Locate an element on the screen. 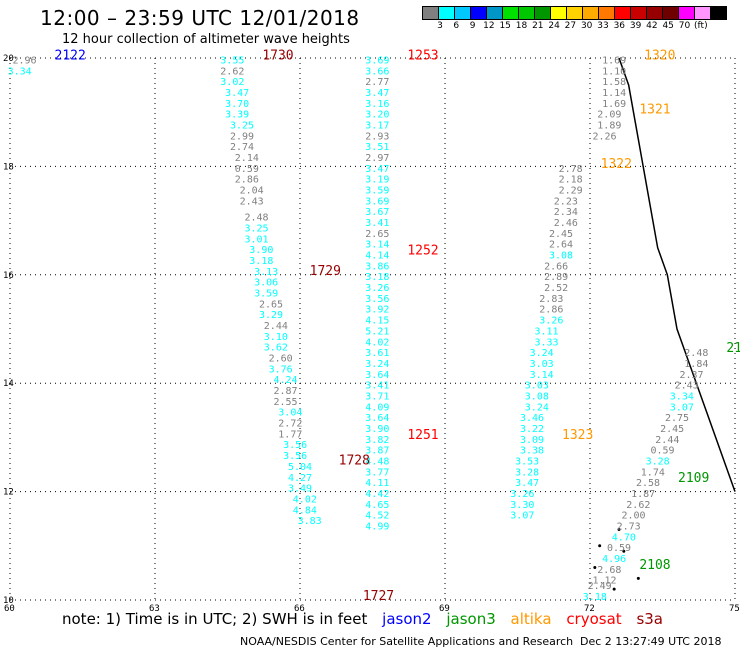 The height and width of the screenshot is (650, 740). wave-height-value: 5.21 is located at coordinates (377, 331).